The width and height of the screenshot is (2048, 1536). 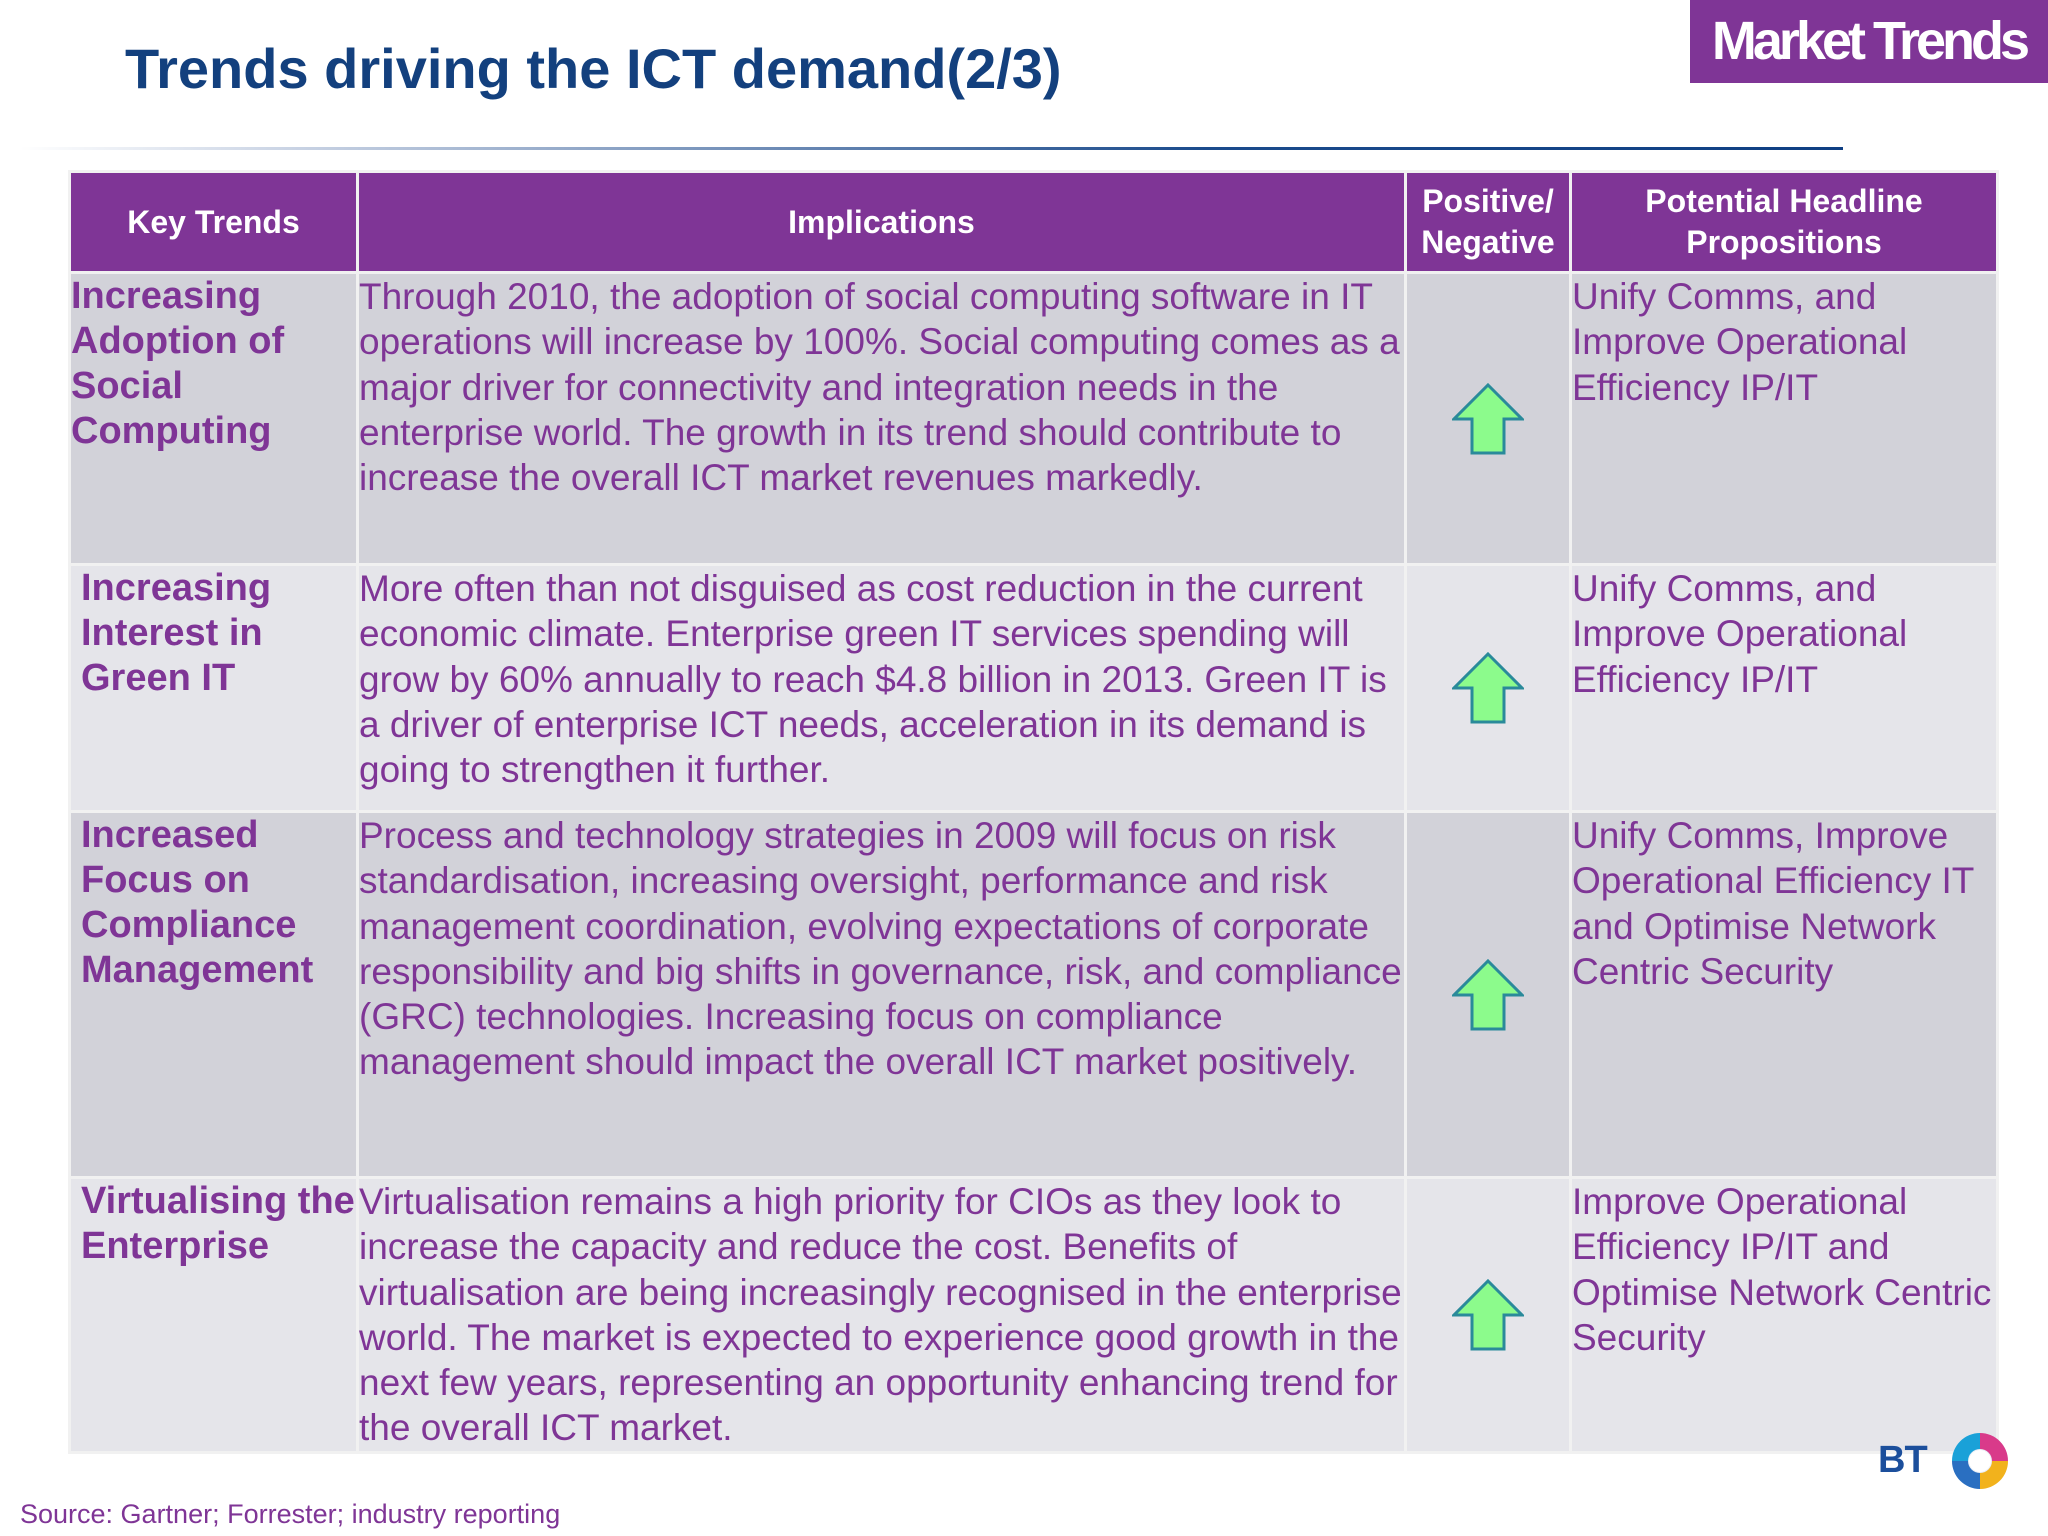 I want to click on header-positive-negative-line1: Positive/, so click(x=1488, y=201).